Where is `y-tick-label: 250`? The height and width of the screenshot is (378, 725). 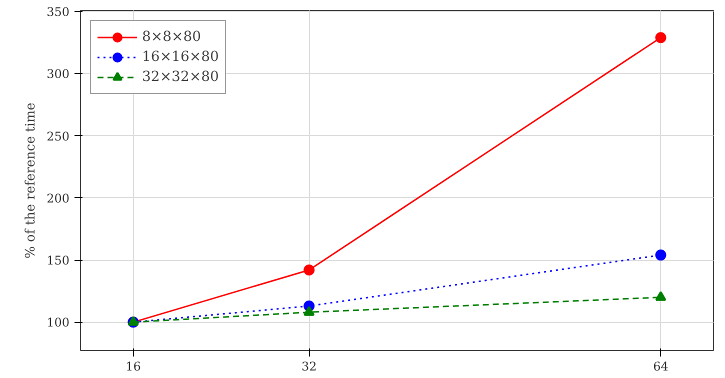 y-tick-label: 250 is located at coordinates (58, 136).